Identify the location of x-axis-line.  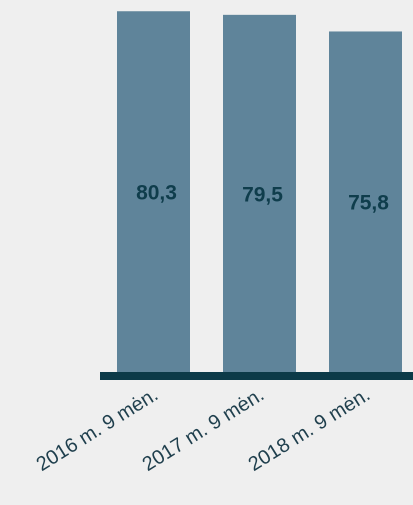
(256, 376).